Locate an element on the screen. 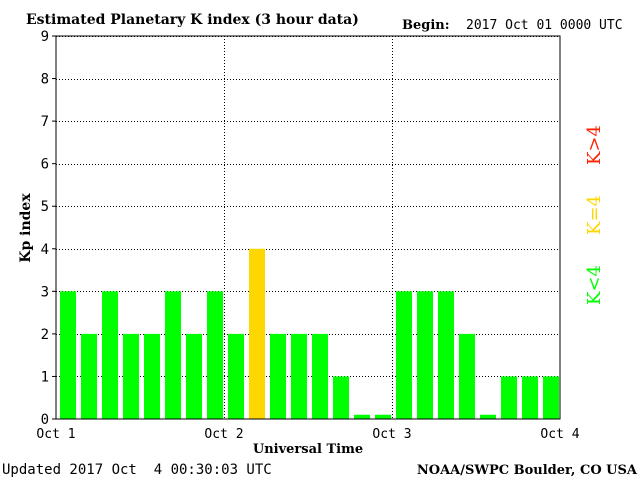  y-tick-label: 0 is located at coordinates (45, 420).